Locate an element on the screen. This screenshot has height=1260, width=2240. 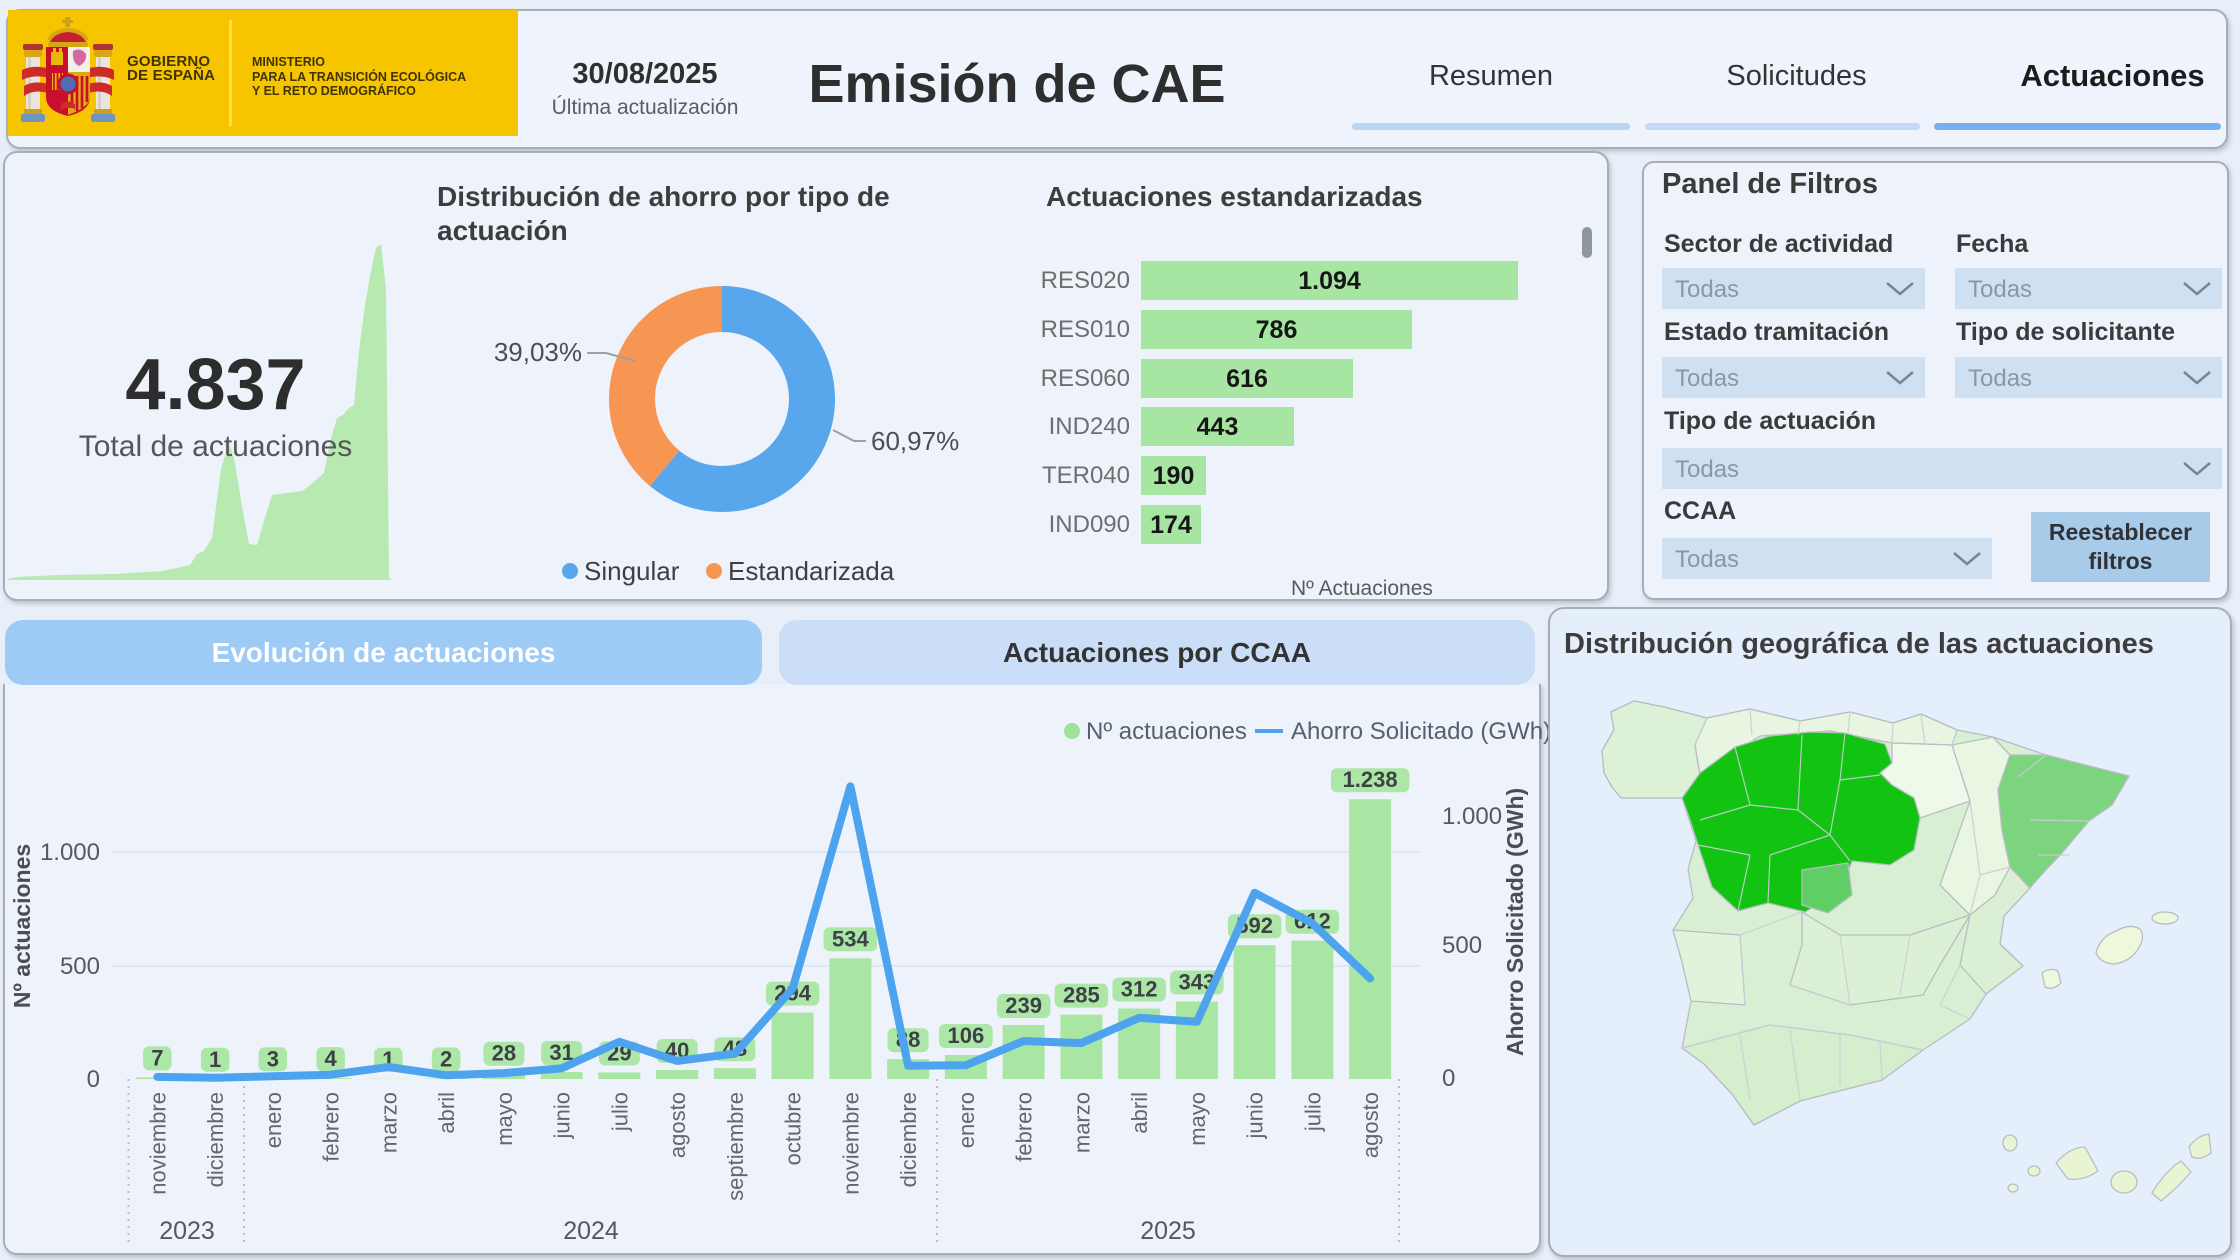
svg-text: 285 is located at coordinates (1081, 995).